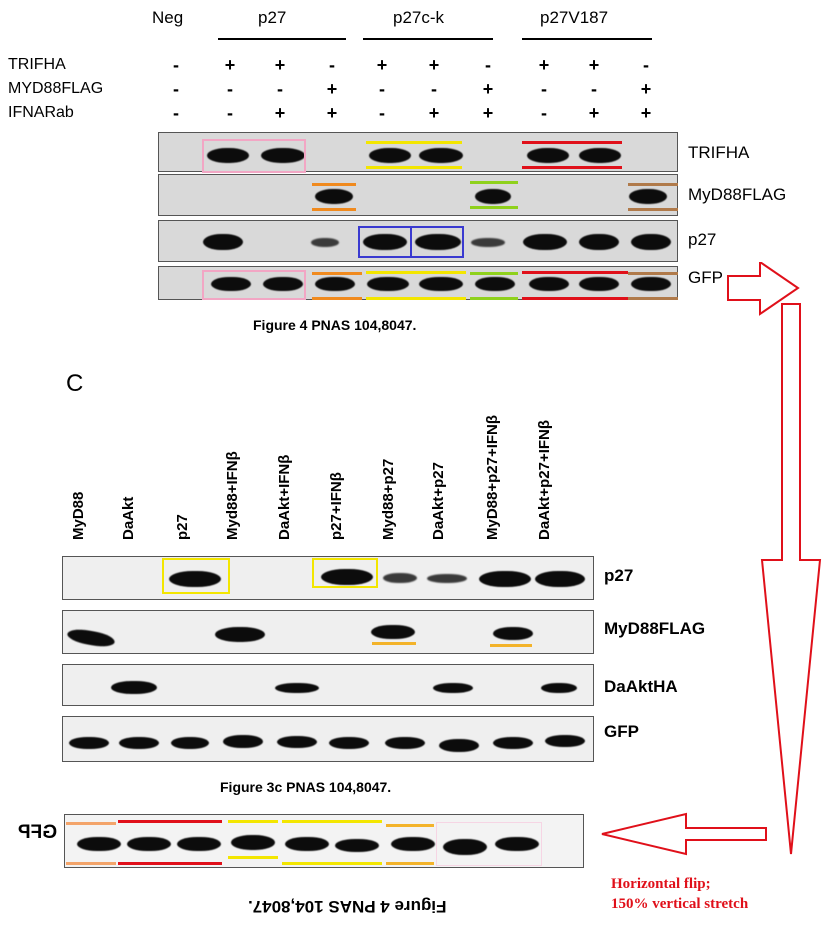 Image resolution: width=827 pixels, height=930 pixels. Describe the element at coordinates (418, 195) in the screenshot. I see `blot-myd88flag` at that location.